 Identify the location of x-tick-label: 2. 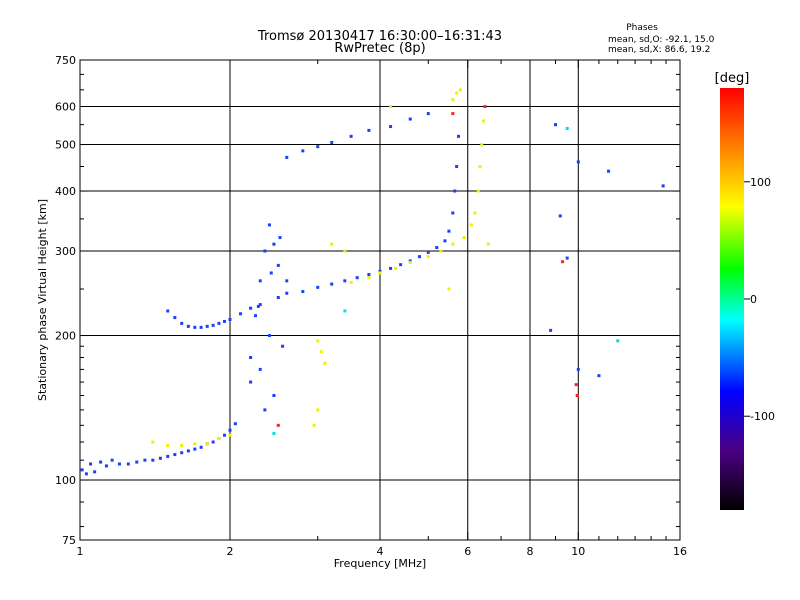
(230, 551).